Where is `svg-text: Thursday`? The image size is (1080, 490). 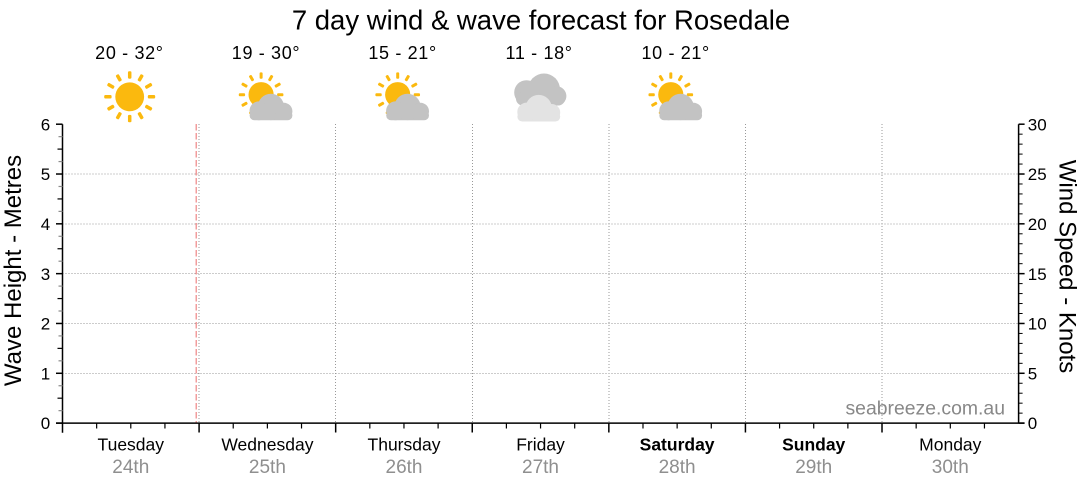 svg-text: Thursday is located at coordinates (404, 444).